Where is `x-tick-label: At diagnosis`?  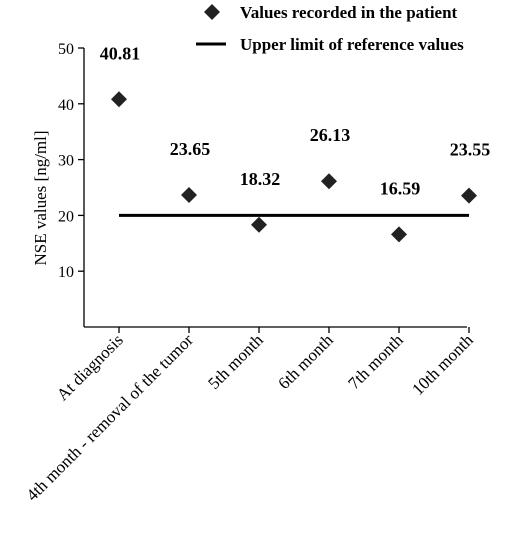
x-tick-label: At diagnosis is located at coordinates (90, 367).